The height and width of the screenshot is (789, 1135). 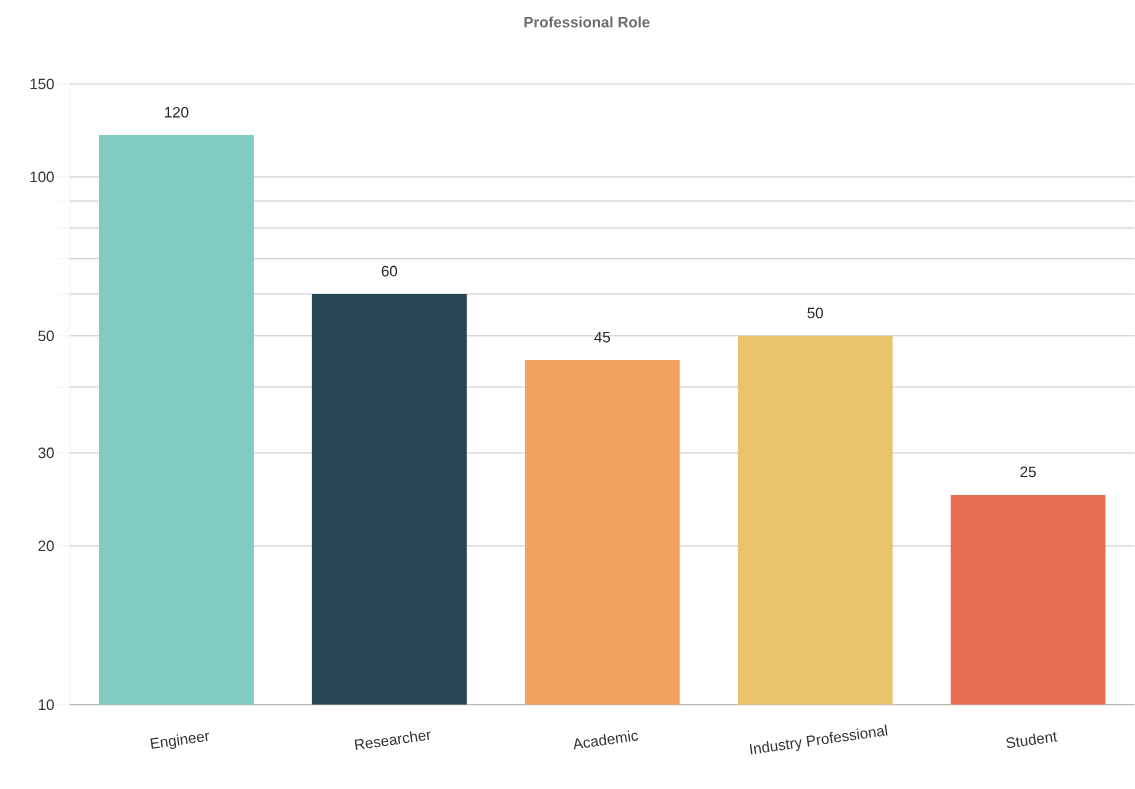 What do you see at coordinates (177, 112) in the screenshot?
I see `data-label: 120` at bounding box center [177, 112].